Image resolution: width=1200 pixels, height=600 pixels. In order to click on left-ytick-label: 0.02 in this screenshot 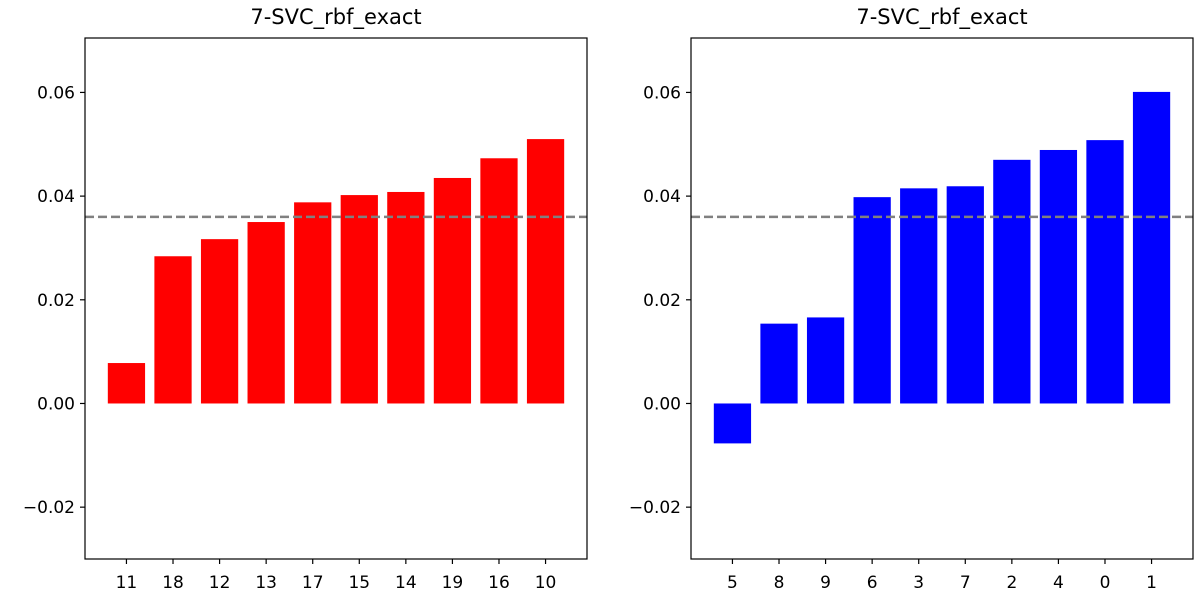, I will do `click(56, 301)`.